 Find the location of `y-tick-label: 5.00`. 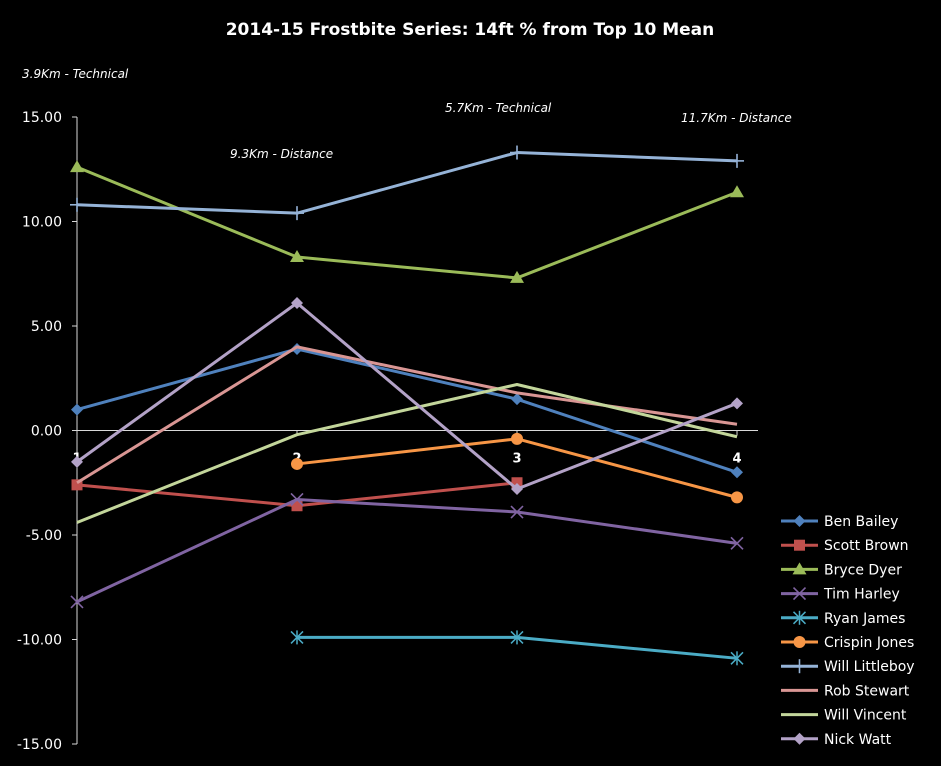

y-tick-label: 5.00 is located at coordinates (46, 327).